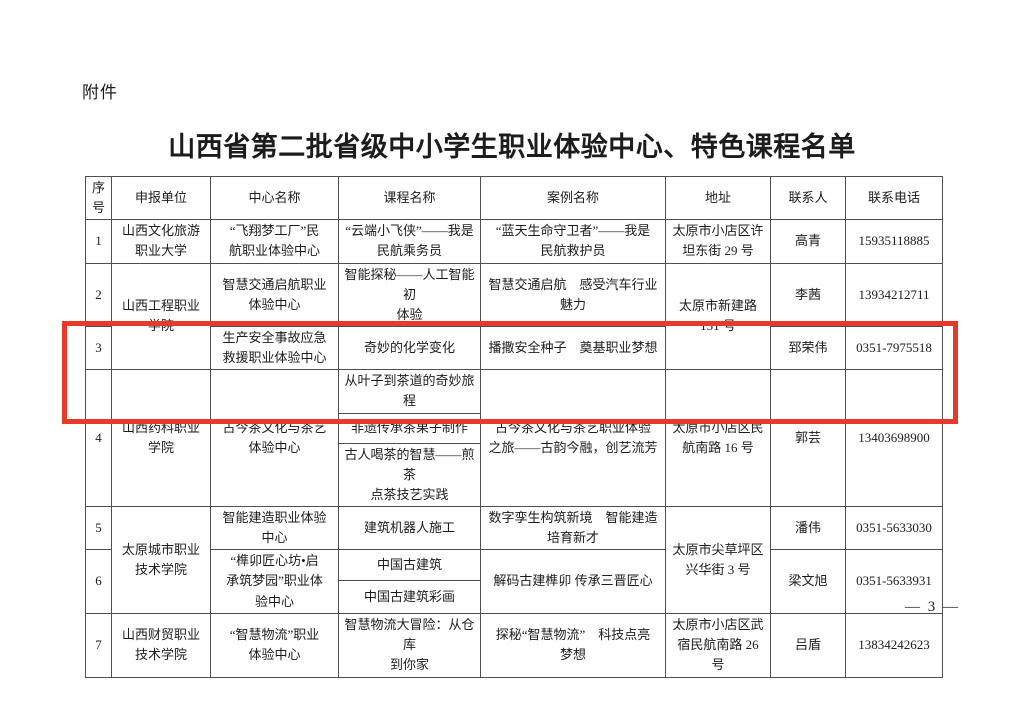 Image resolution: width=1024 pixels, height=718 pixels. I want to click on cell-center: 智能建造职业体验 中心, so click(274, 528).